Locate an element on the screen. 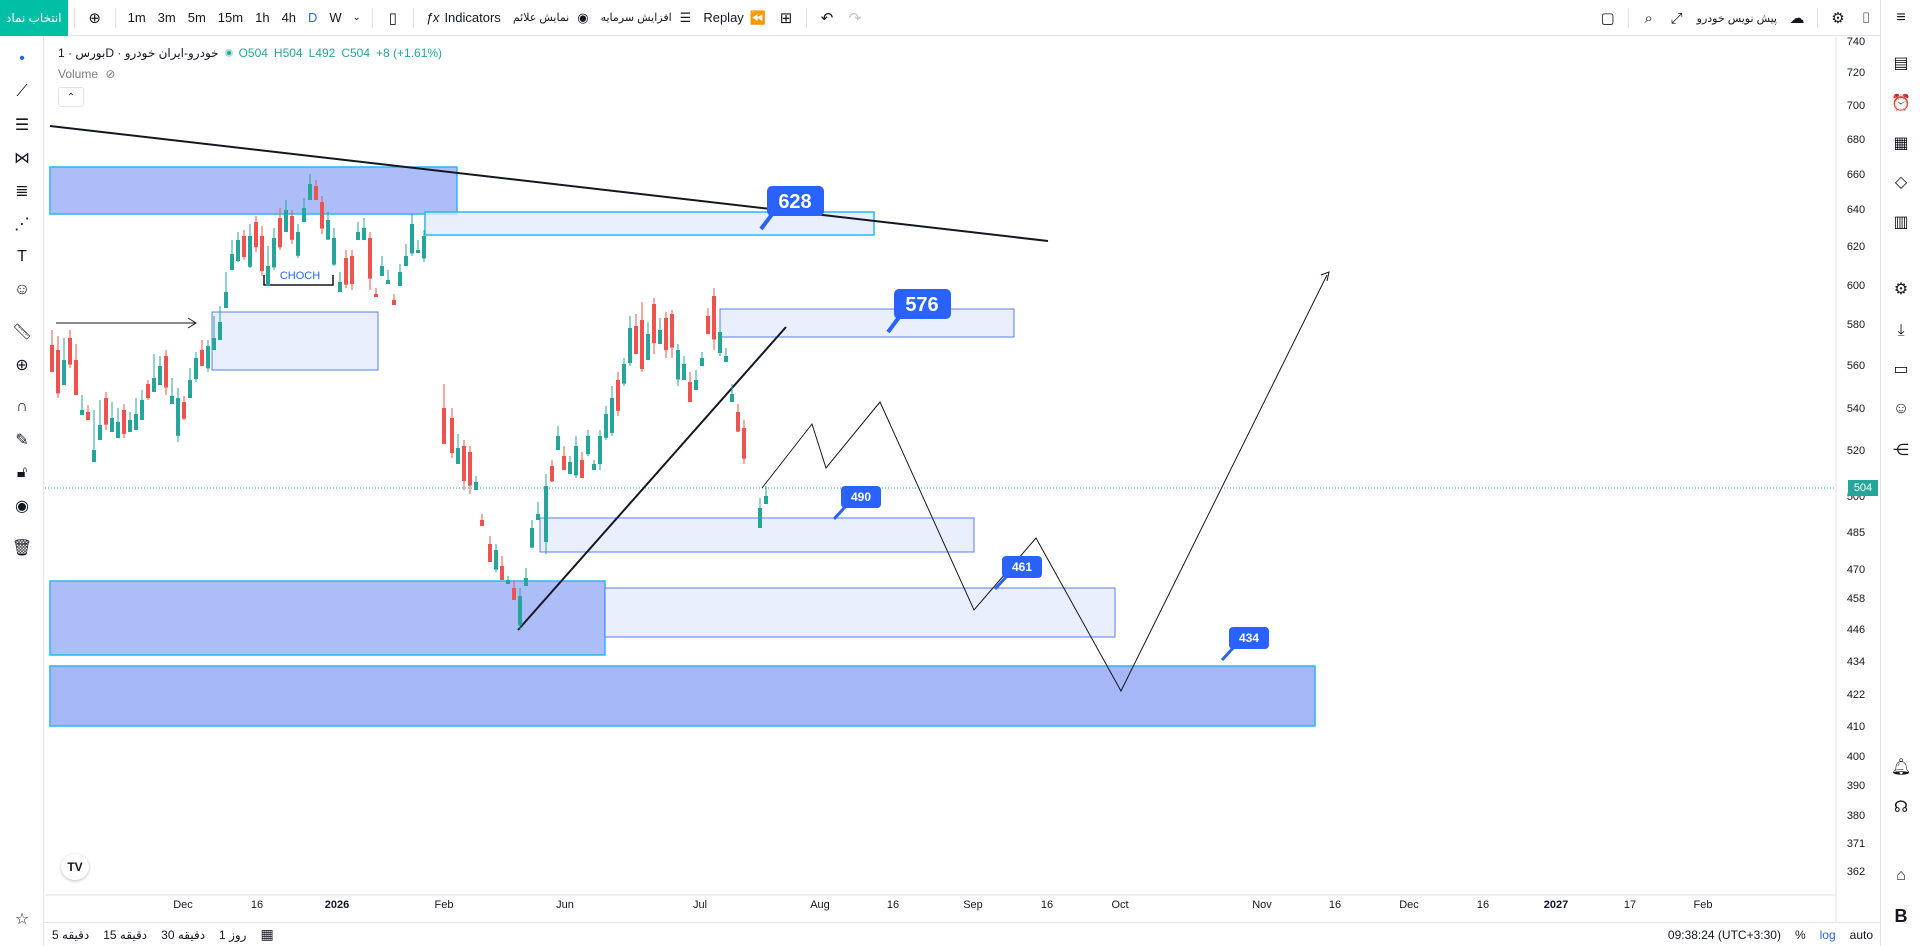 Image resolution: width=1920 pixels, height=946 pixels. layers-icon: ◇ is located at coordinates (1901, 182).